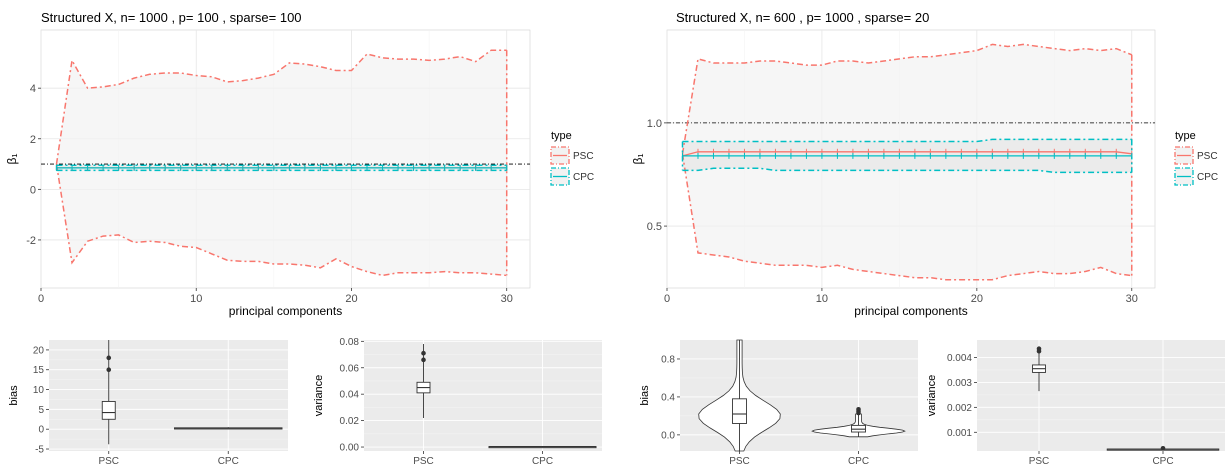 Image resolution: width=1225 pixels, height=468 pixels. What do you see at coordinates (350, 421) in the screenshot?
I see `y-tick-label: 0.02` at bounding box center [350, 421].